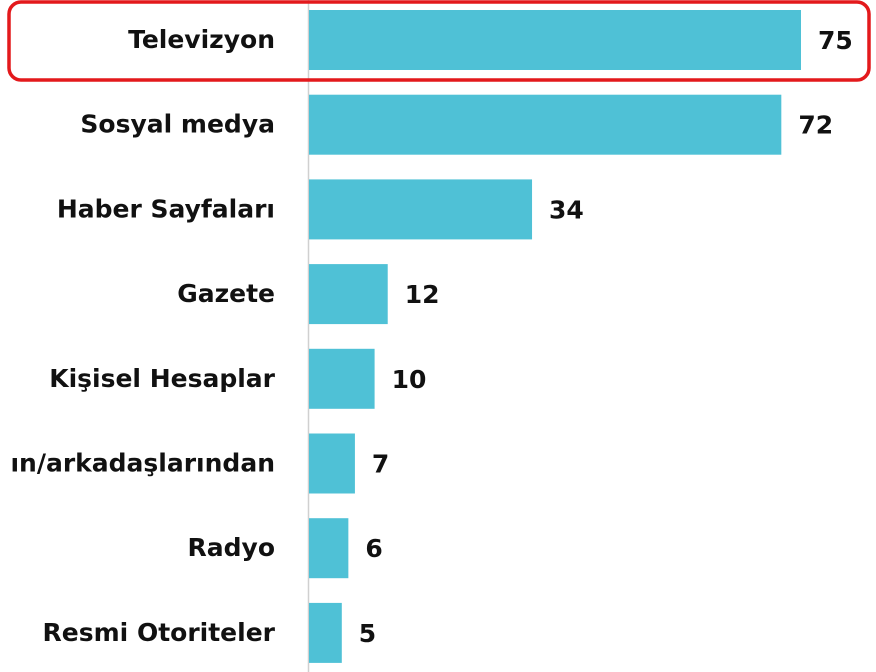 The width and height of the screenshot is (876, 672). What do you see at coordinates (159, 632) in the screenshot?
I see `category-label: Resmi Otoriteler` at bounding box center [159, 632].